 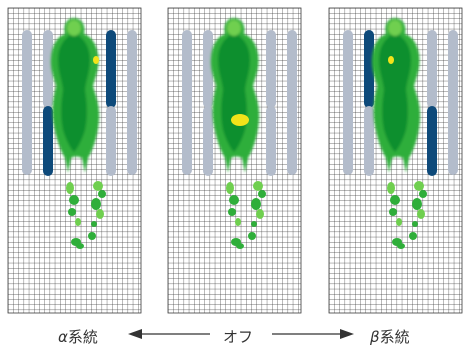 What do you see at coordinates (347, 334) in the screenshot?
I see `arrow-right-head` at bounding box center [347, 334].